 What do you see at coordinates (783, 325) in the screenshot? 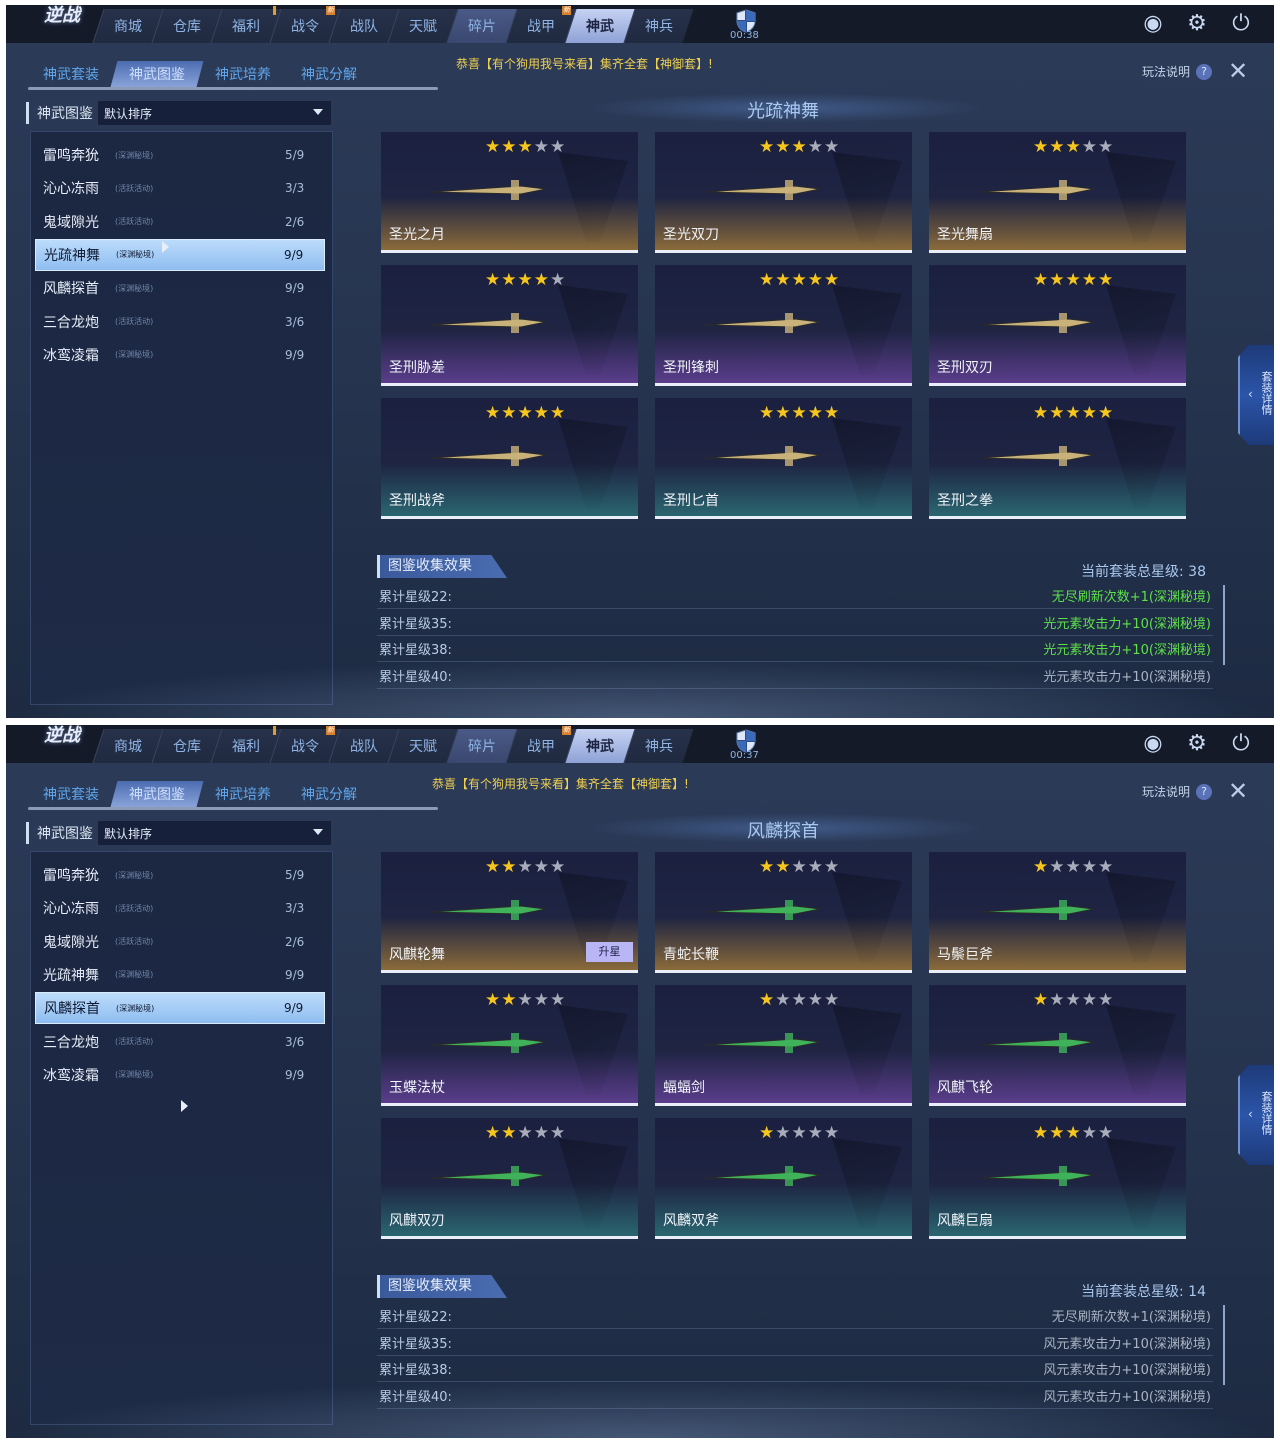
I see `weapon-card: ★ ★ ★ ★ ★ 圣刑锋刺` at bounding box center [783, 325].